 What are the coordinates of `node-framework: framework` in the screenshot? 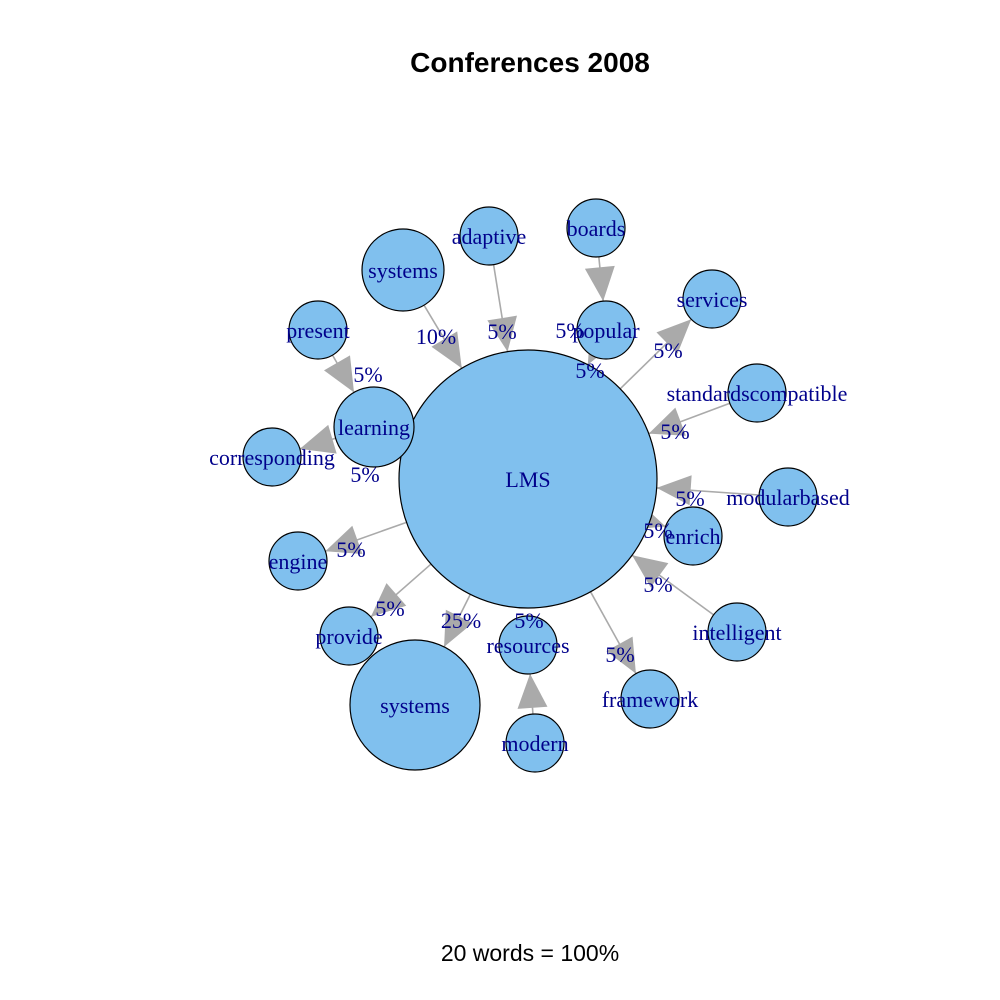 It's located at (650, 699).